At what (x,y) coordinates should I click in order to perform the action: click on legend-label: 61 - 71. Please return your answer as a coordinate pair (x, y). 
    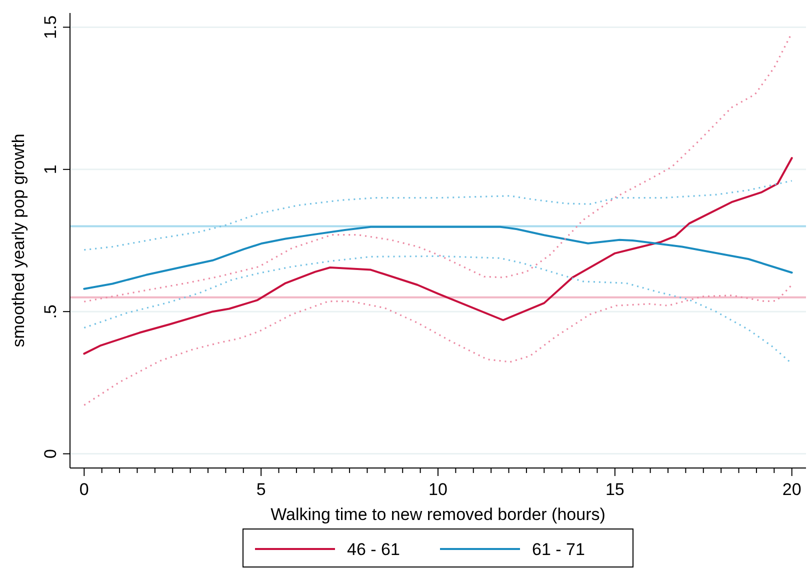
    Looking at the image, I should click on (558, 549).